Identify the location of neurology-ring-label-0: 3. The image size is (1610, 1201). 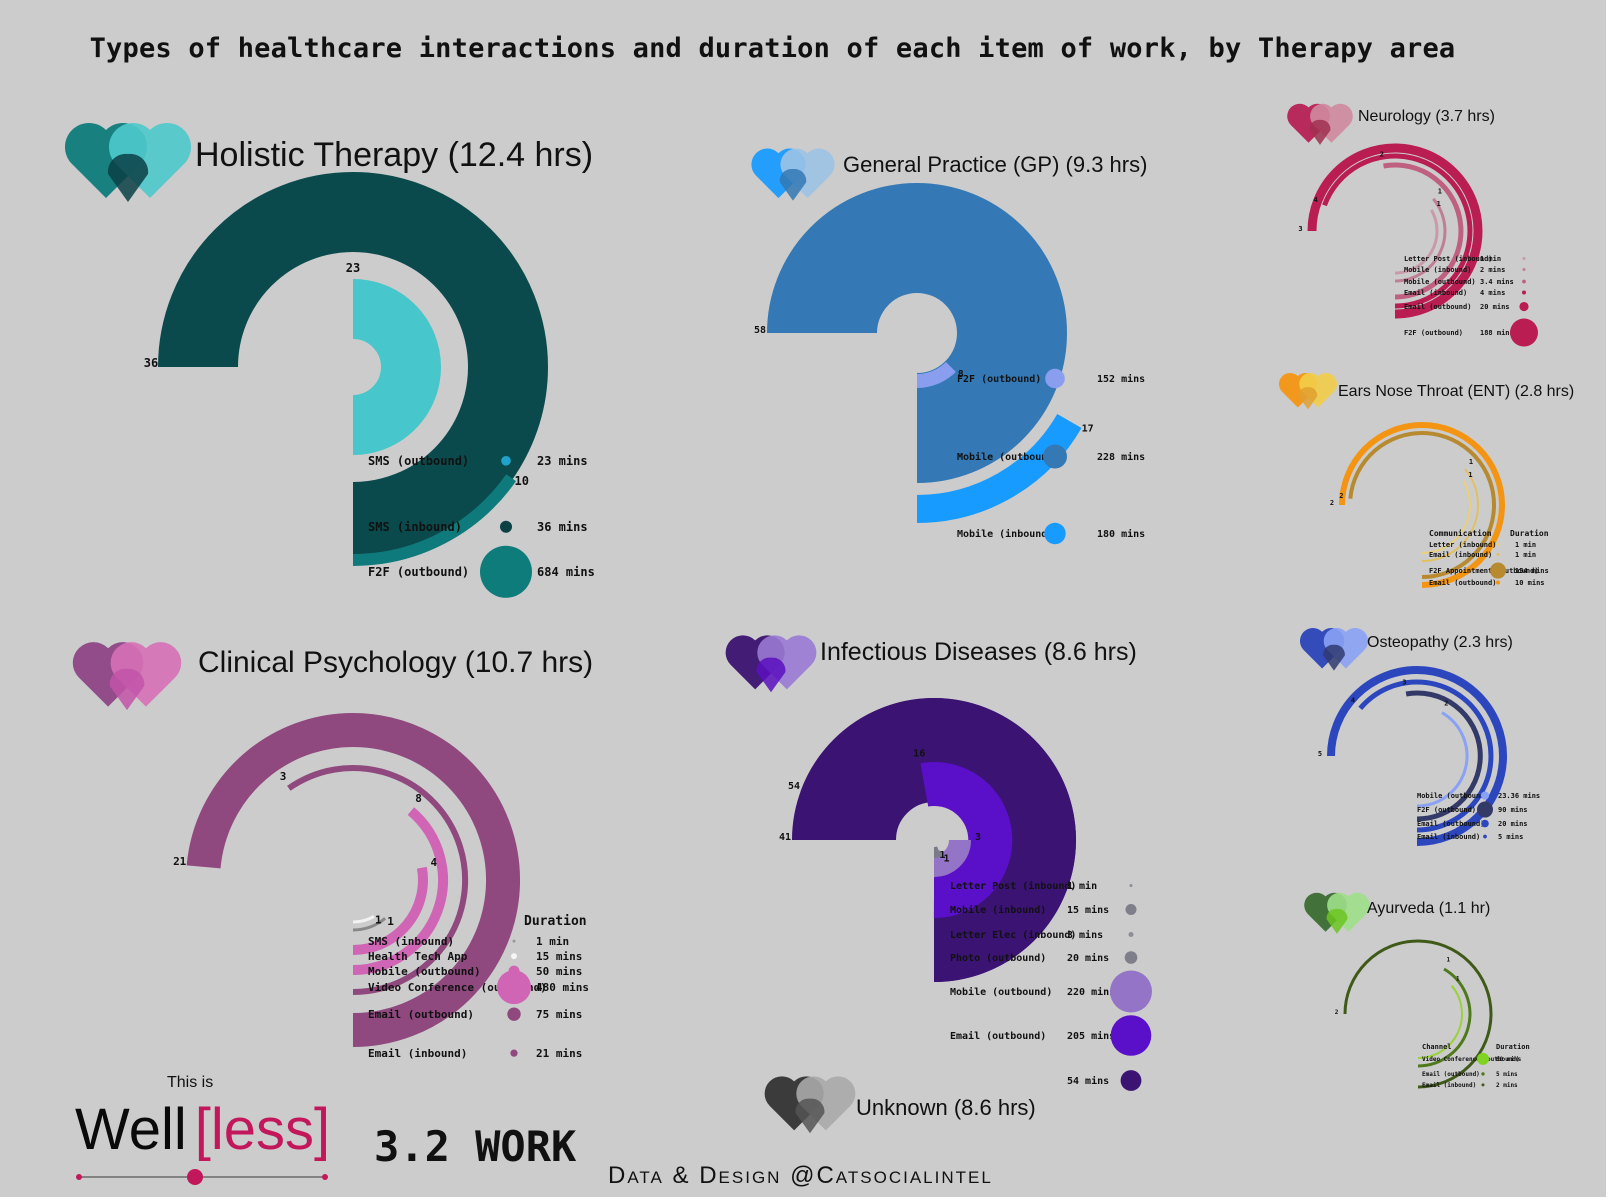
(1300, 229).